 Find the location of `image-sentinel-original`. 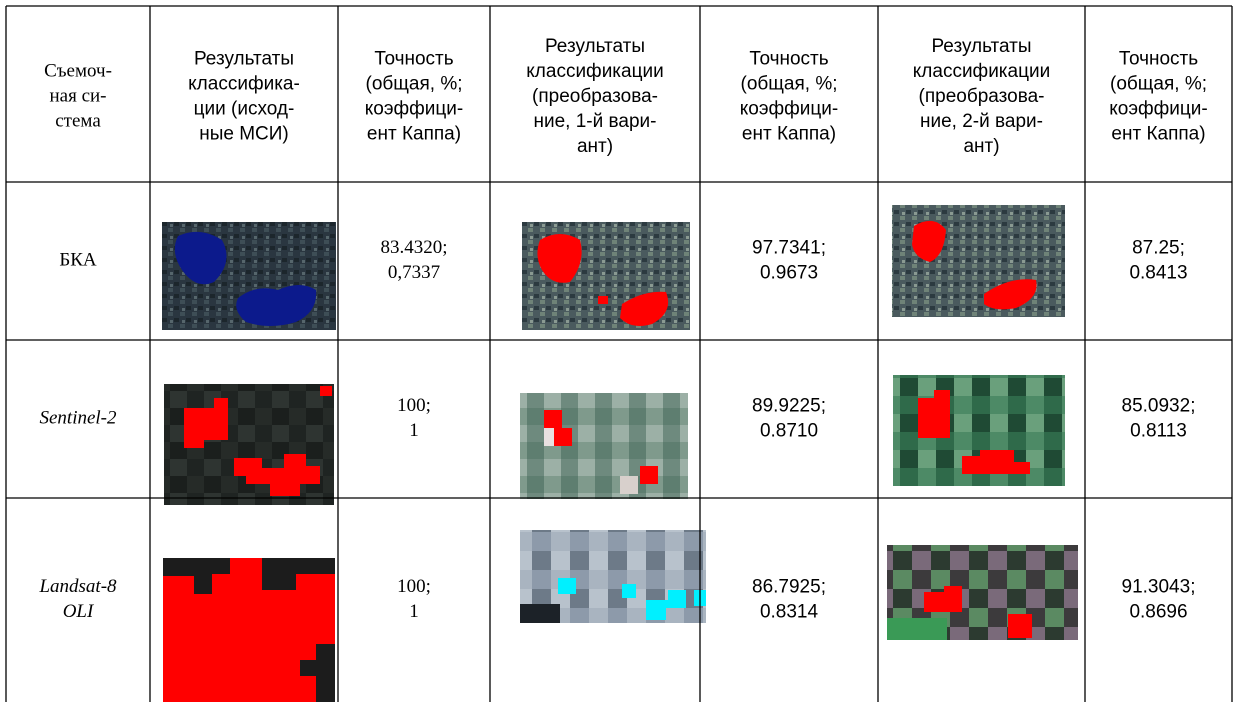

image-sentinel-original is located at coordinates (249, 444).